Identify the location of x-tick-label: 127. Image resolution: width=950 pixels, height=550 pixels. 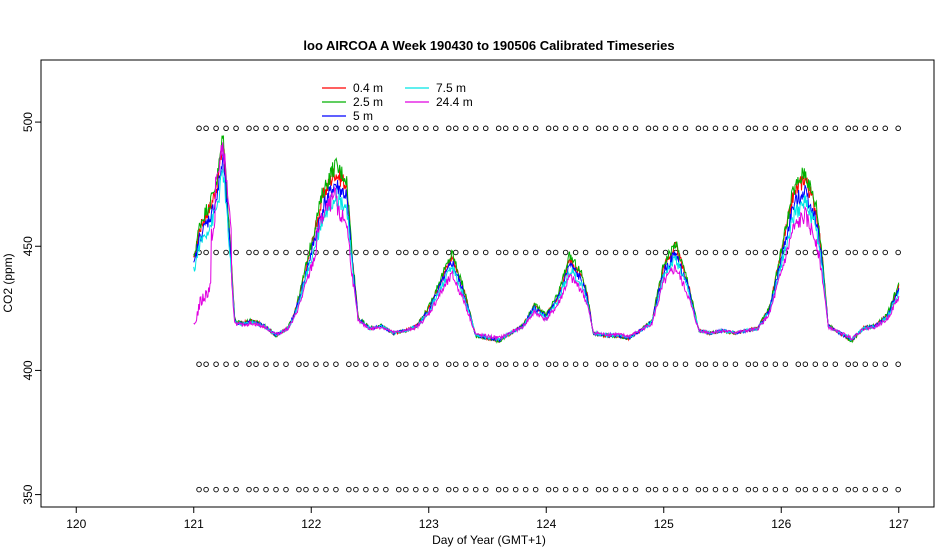
(899, 524).